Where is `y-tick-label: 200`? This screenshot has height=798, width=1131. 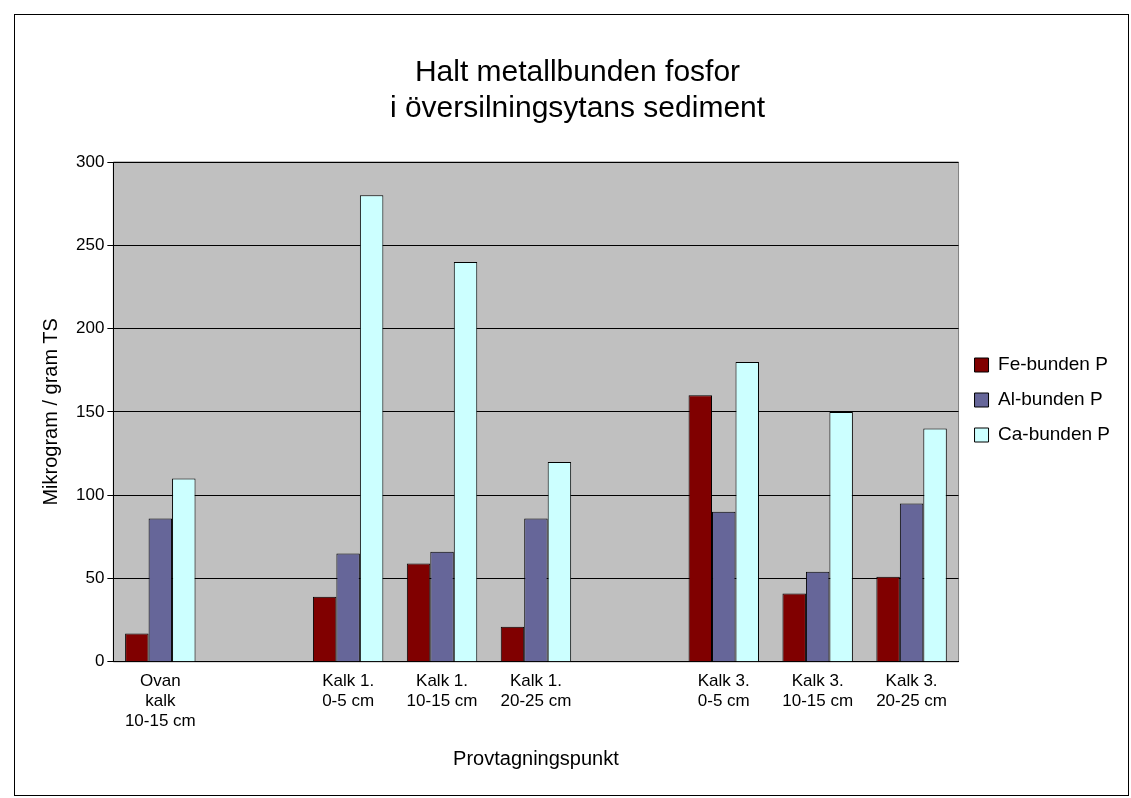
y-tick-label: 200 is located at coordinates (90, 328).